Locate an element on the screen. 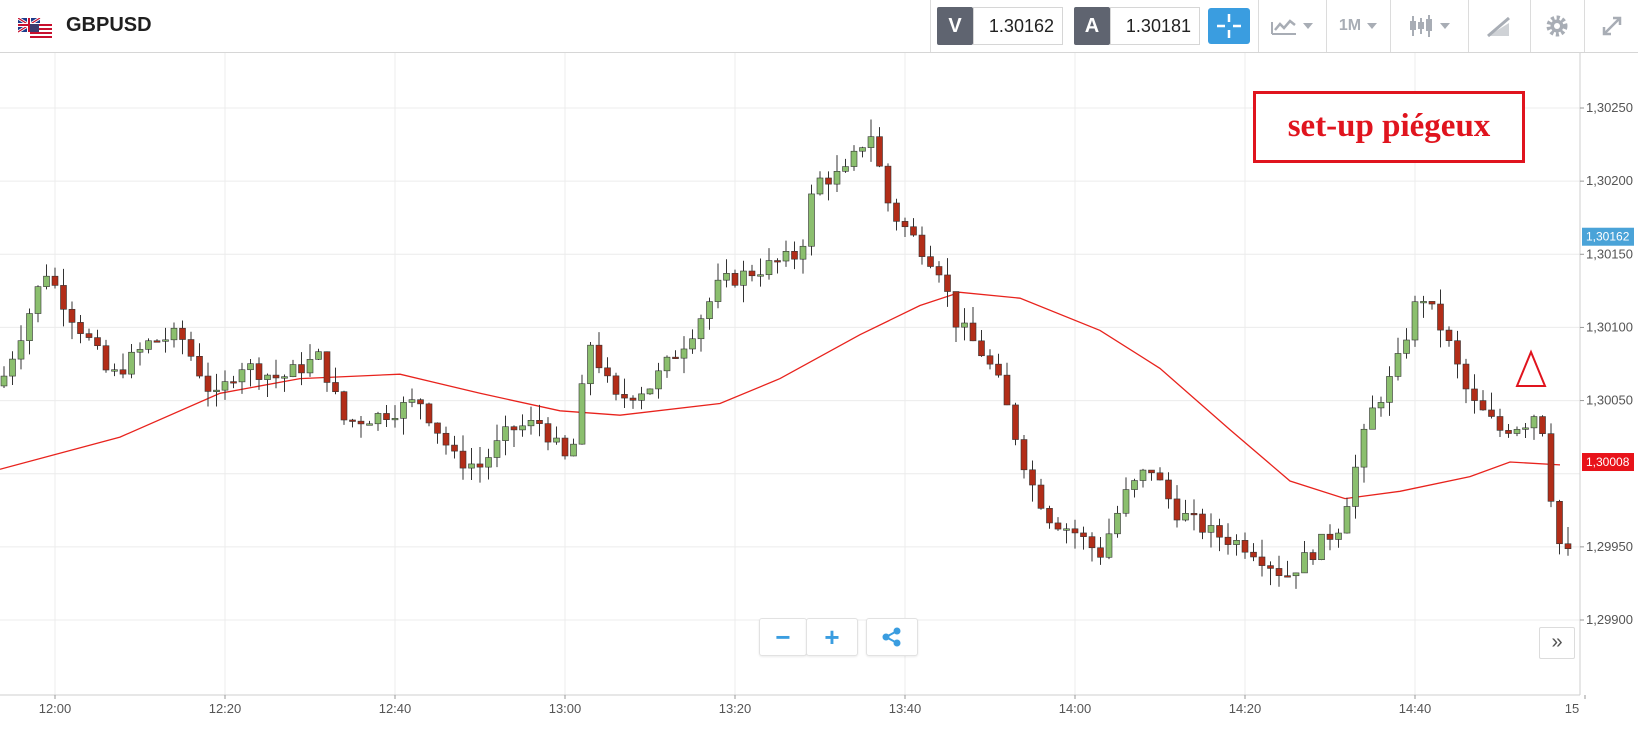  x-tick-label: 12:20 is located at coordinates (225, 708).